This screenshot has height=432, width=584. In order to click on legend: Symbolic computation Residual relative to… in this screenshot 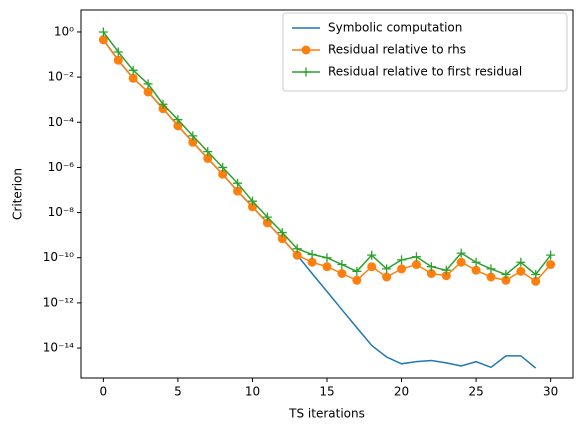, I will do `click(425, 52)`.